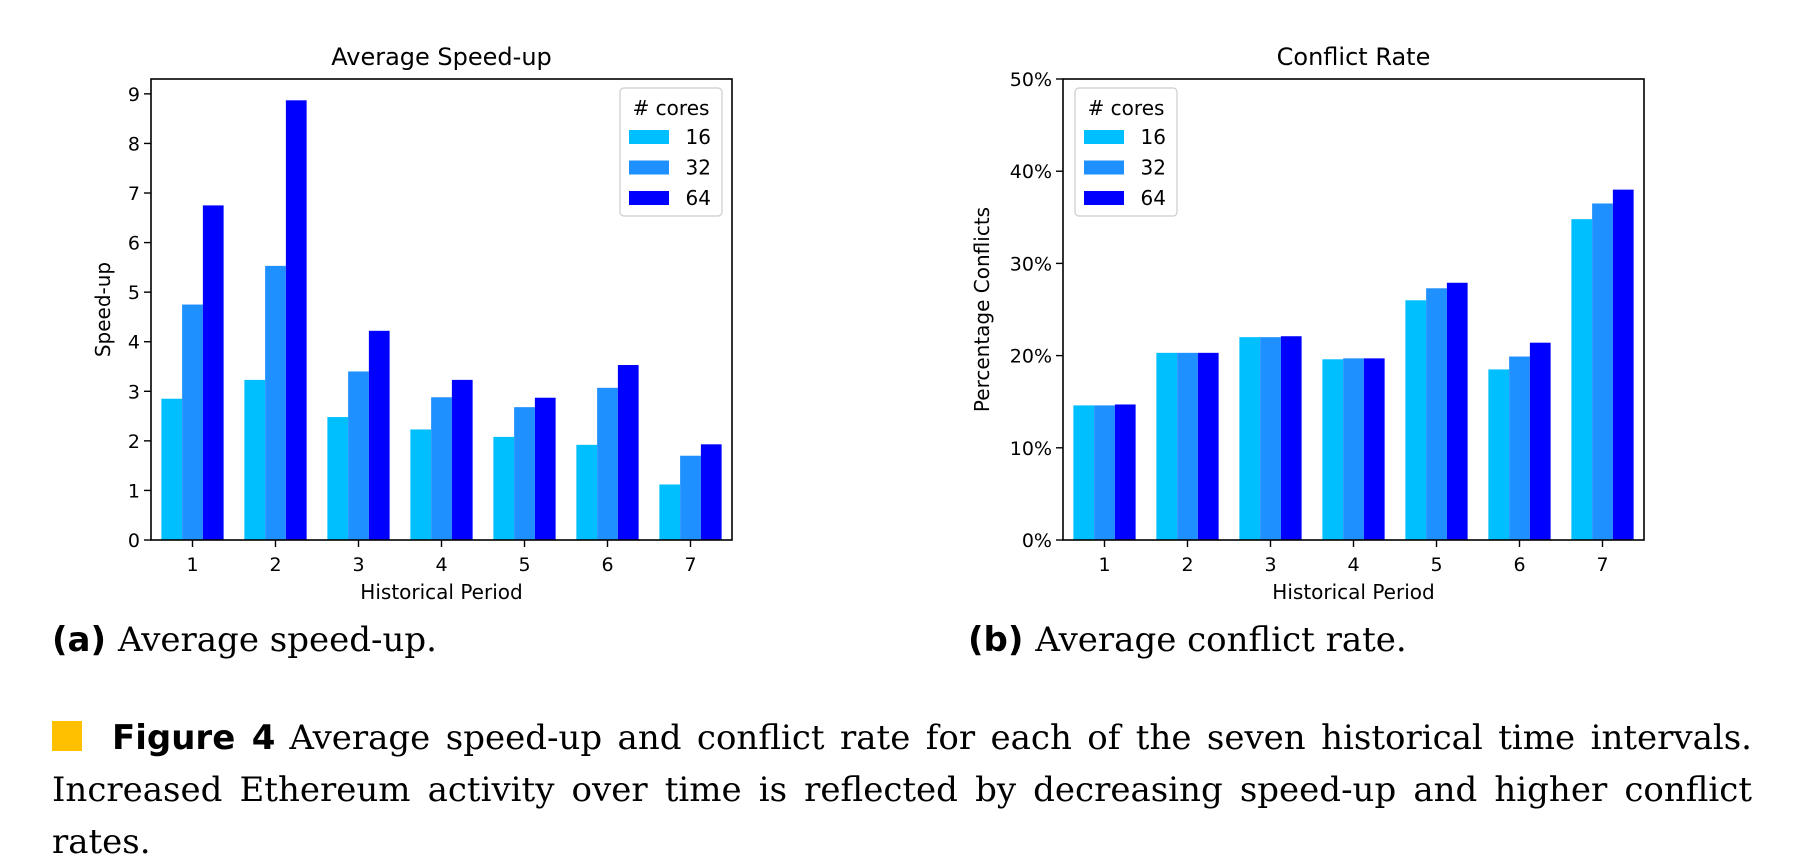 The image size is (1798, 868). I want to click on y-axis-label: Speed-up, so click(103, 309).